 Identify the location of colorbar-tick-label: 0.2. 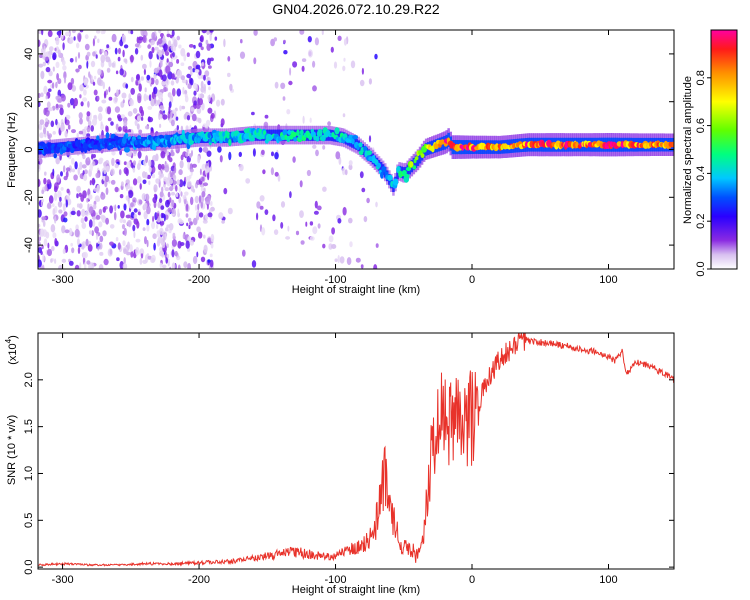
(701, 221).